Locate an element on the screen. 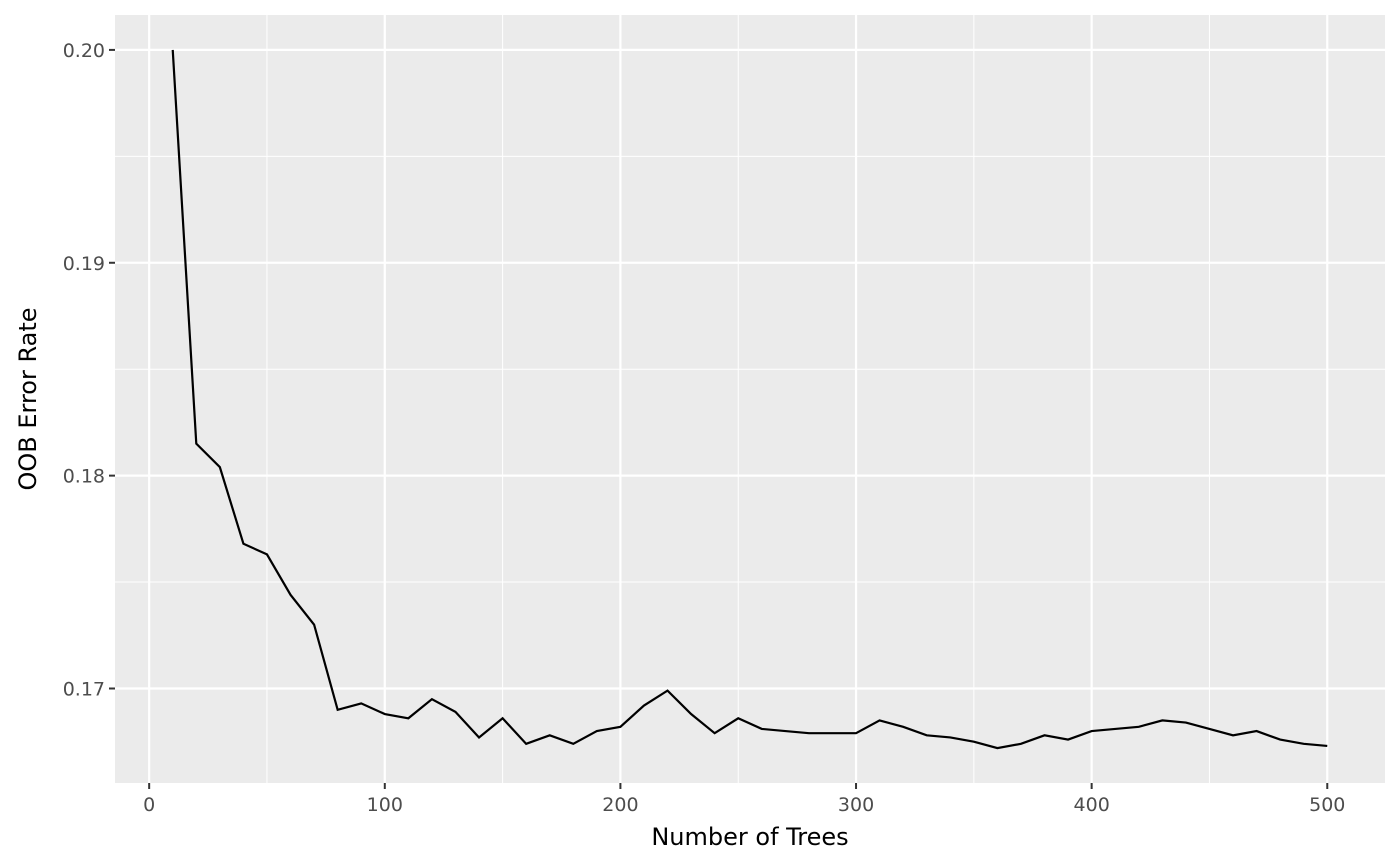  y-tick-label: 0.18 is located at coordinates (84, 477).